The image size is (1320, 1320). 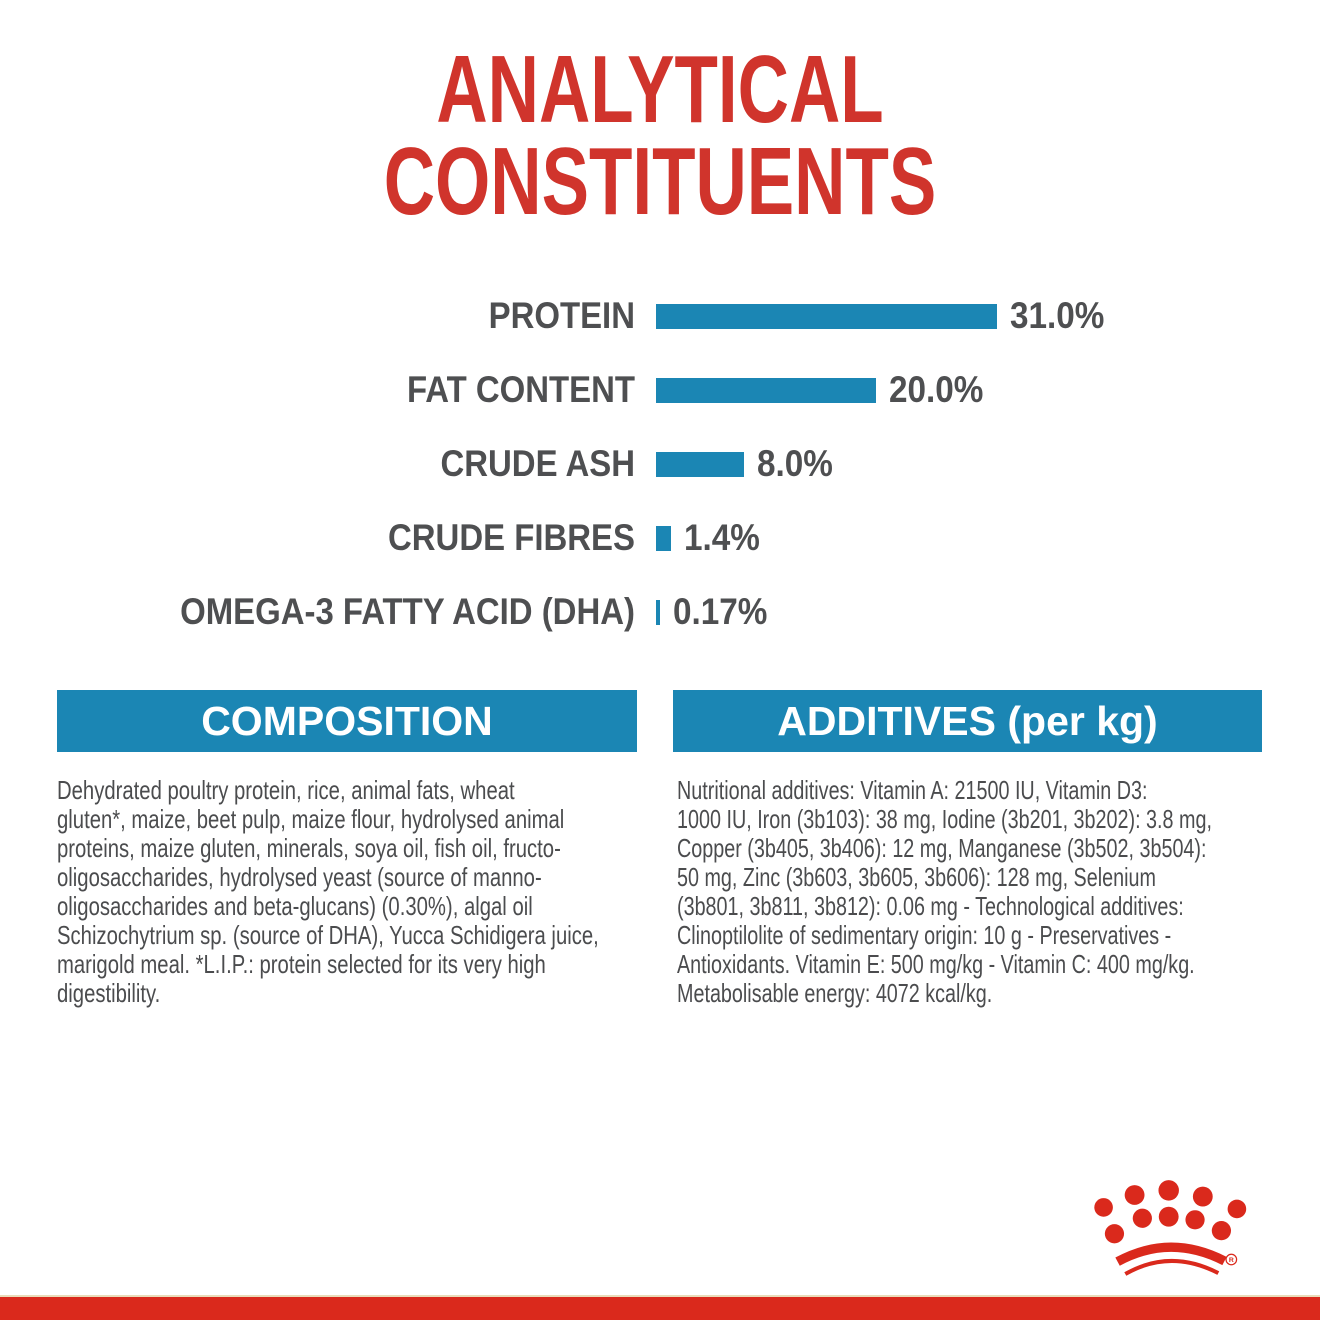 I want to click on bar-value: 20.0%, so click(x=936, y=389).